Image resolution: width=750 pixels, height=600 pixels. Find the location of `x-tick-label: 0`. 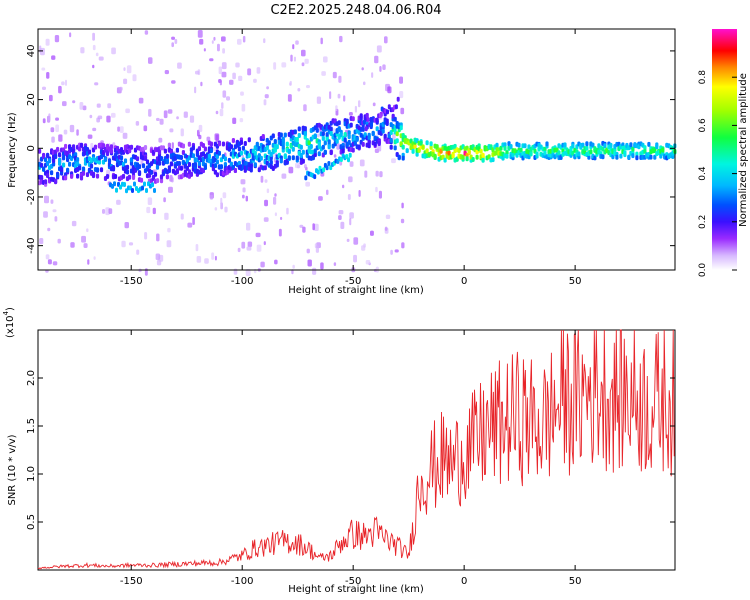

x-tick-label: 0 is located at coordinates (464, 581).